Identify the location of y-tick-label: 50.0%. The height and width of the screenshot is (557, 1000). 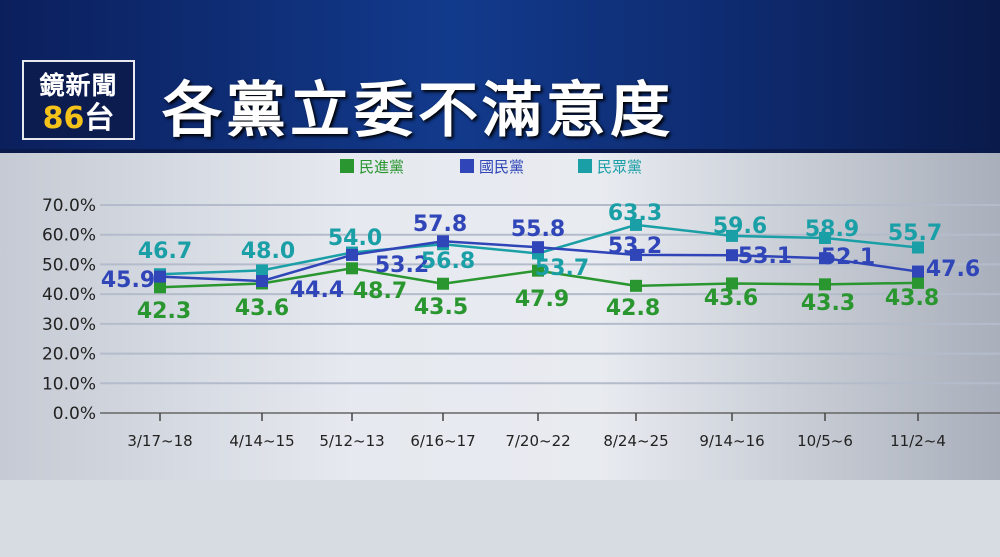
(69, 265).